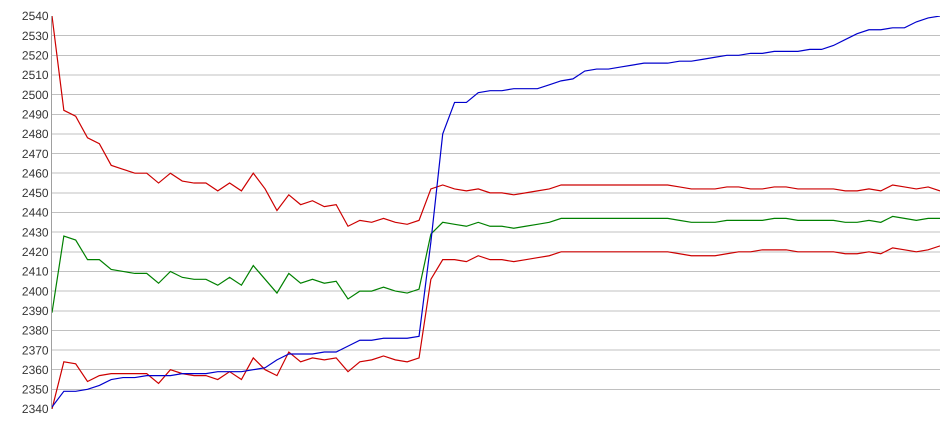  Describe the element at coordinates (35, 193) in the screenshot. I see `y-tick-label: 2450` at that location.